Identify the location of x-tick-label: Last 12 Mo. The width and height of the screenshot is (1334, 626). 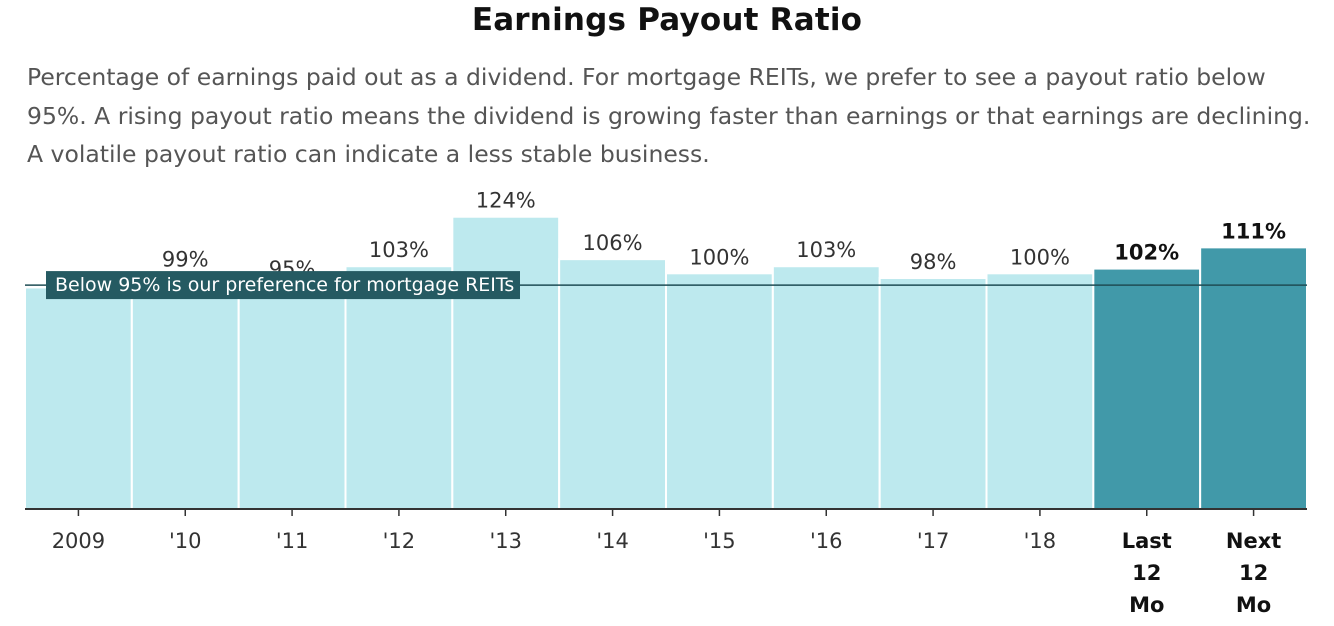
(1147, 573).